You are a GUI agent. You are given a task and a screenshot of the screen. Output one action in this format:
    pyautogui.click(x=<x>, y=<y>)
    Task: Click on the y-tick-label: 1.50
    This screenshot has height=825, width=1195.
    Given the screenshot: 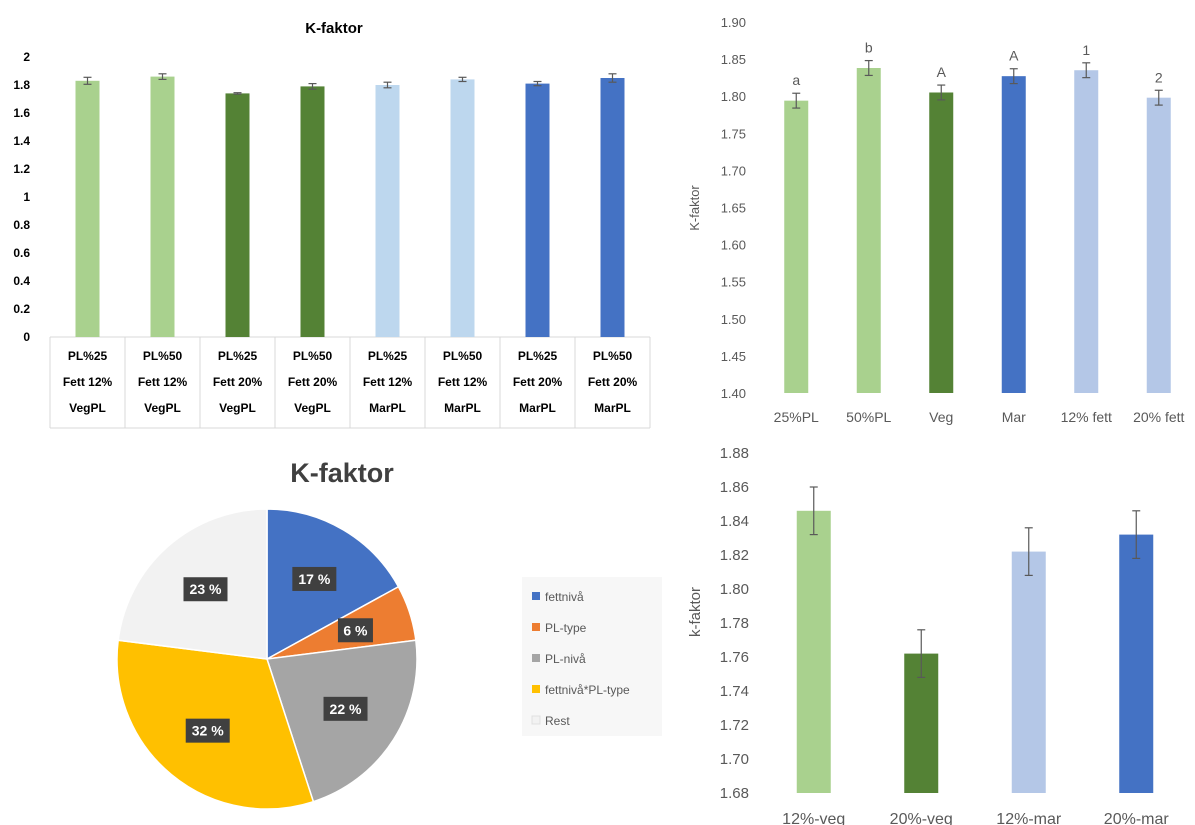 What is the action you would take?
    pyautogui.click(x=733, y=319)
    